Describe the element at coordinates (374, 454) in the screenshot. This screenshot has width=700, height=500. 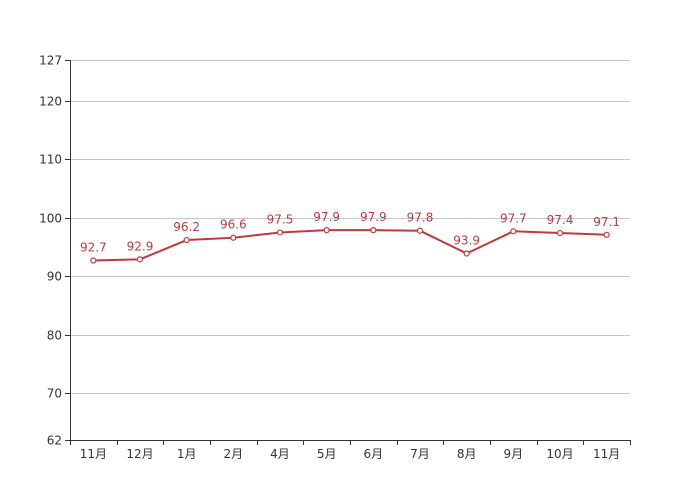
I see `x-tick-label: 6月` at that location.